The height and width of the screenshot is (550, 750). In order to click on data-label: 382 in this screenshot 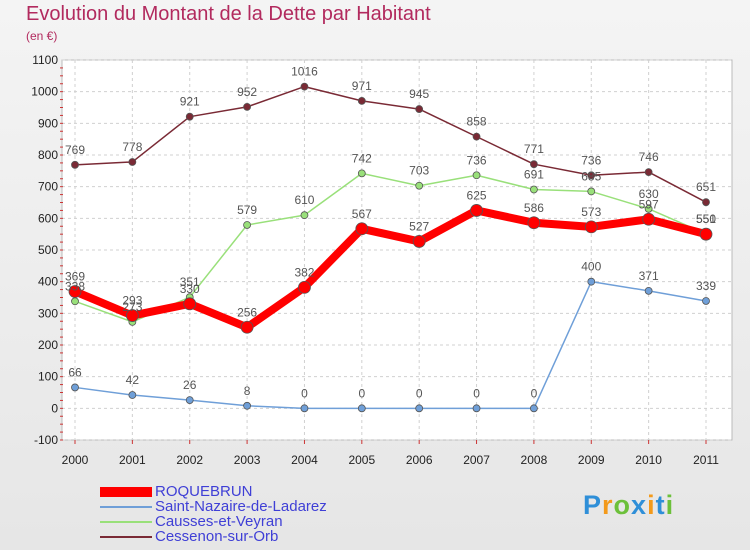, I will do `click(304, 272)`.